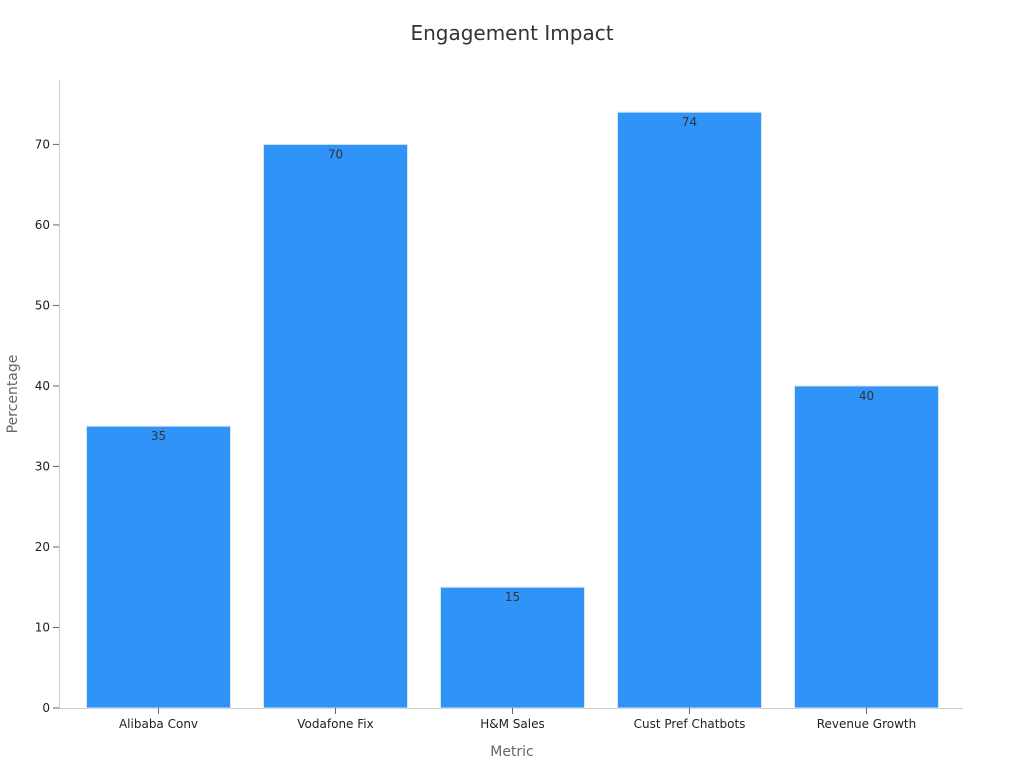 The width and height of the screenshot is (1024, 768). Describe the element at coordinates (866, 396) in the screenshot. I see `bar-data-label: 40` at that location.